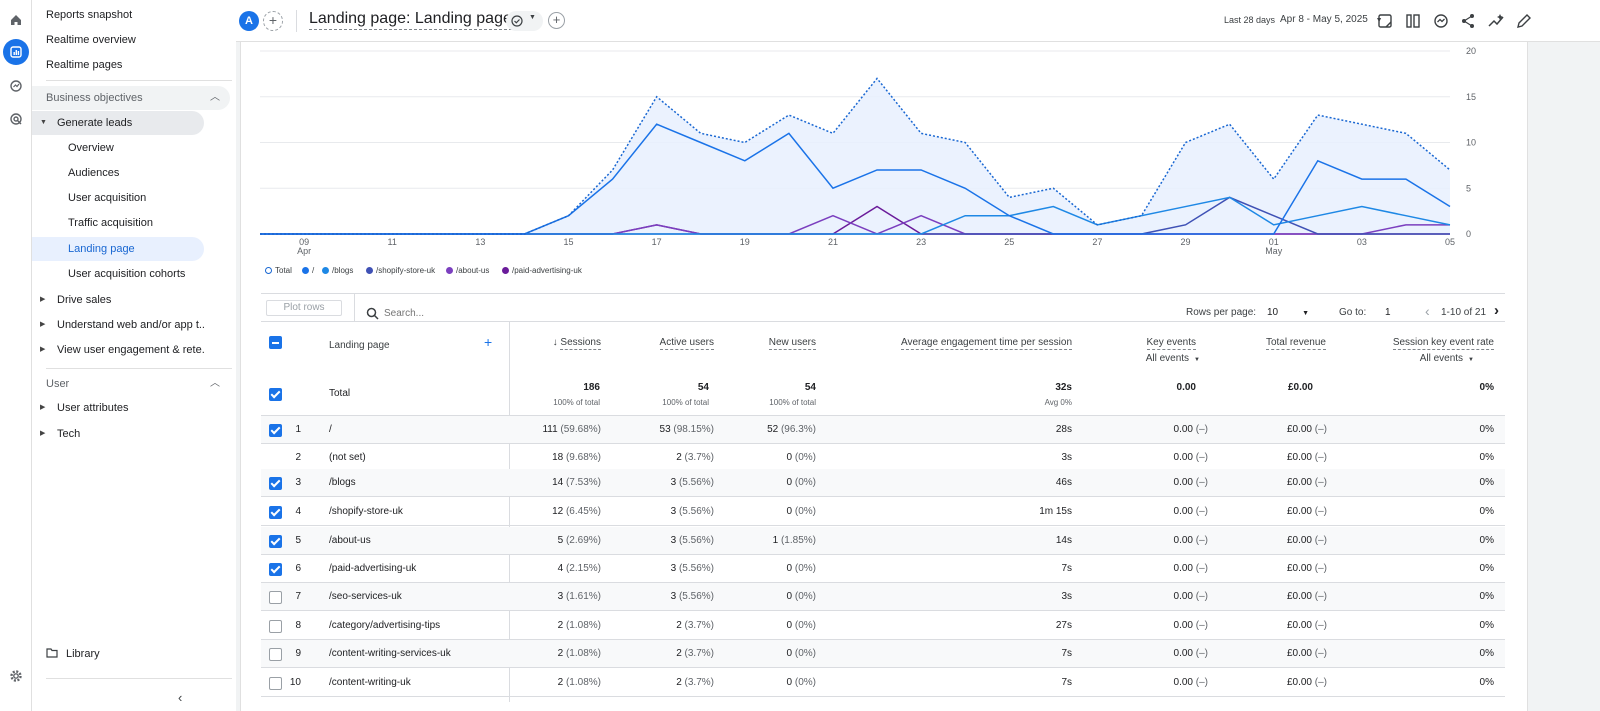 This screenshot has width=1600, height=711. I want to click on add-card-button: +, so click(556, 20).